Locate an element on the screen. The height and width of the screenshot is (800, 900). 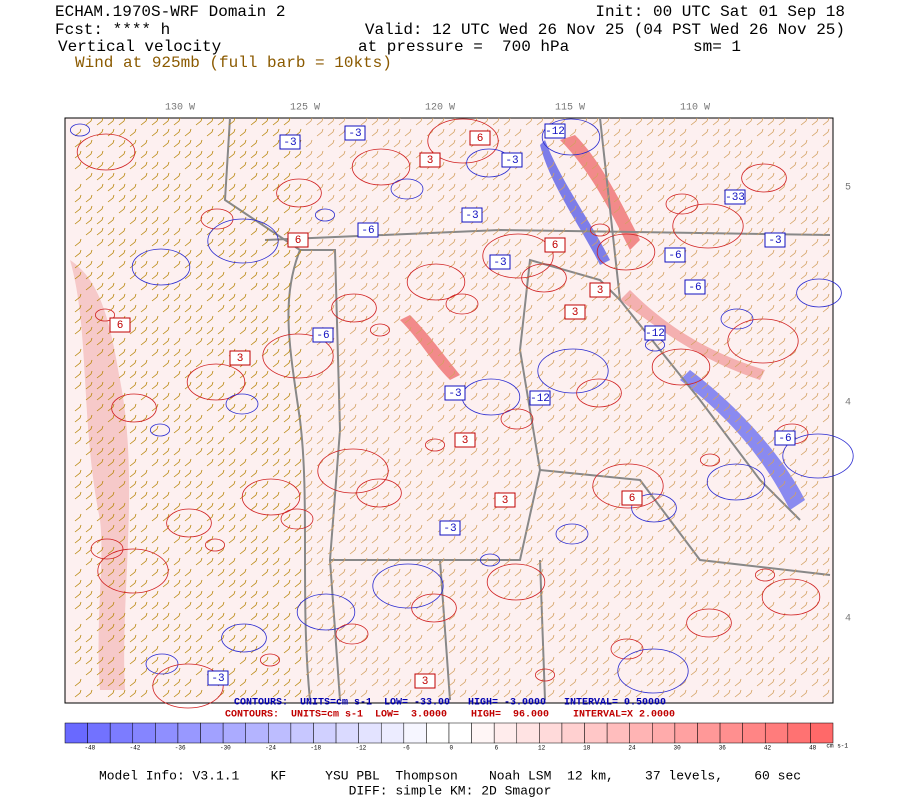
contour-label: 3 is located at coordinates (430, 161).